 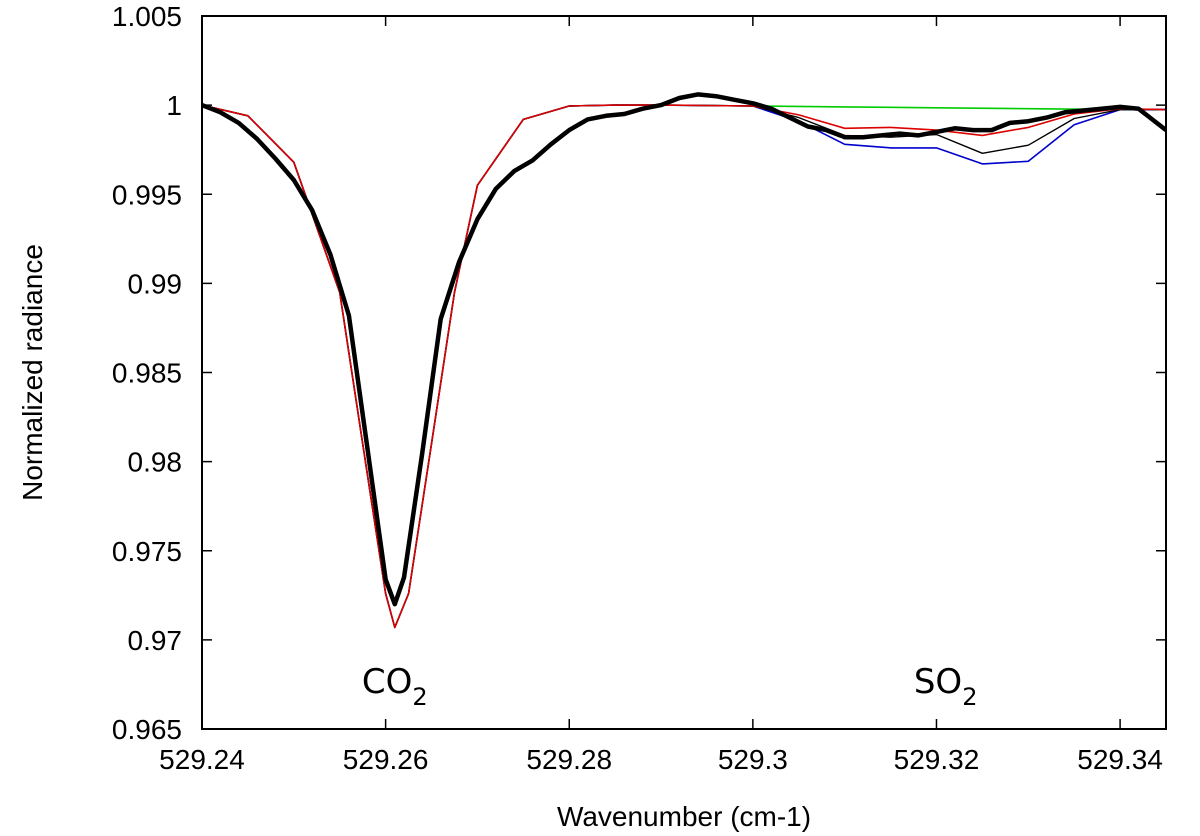 I want to click on x-tick-label: 529.28, so click(x=569, y=759).